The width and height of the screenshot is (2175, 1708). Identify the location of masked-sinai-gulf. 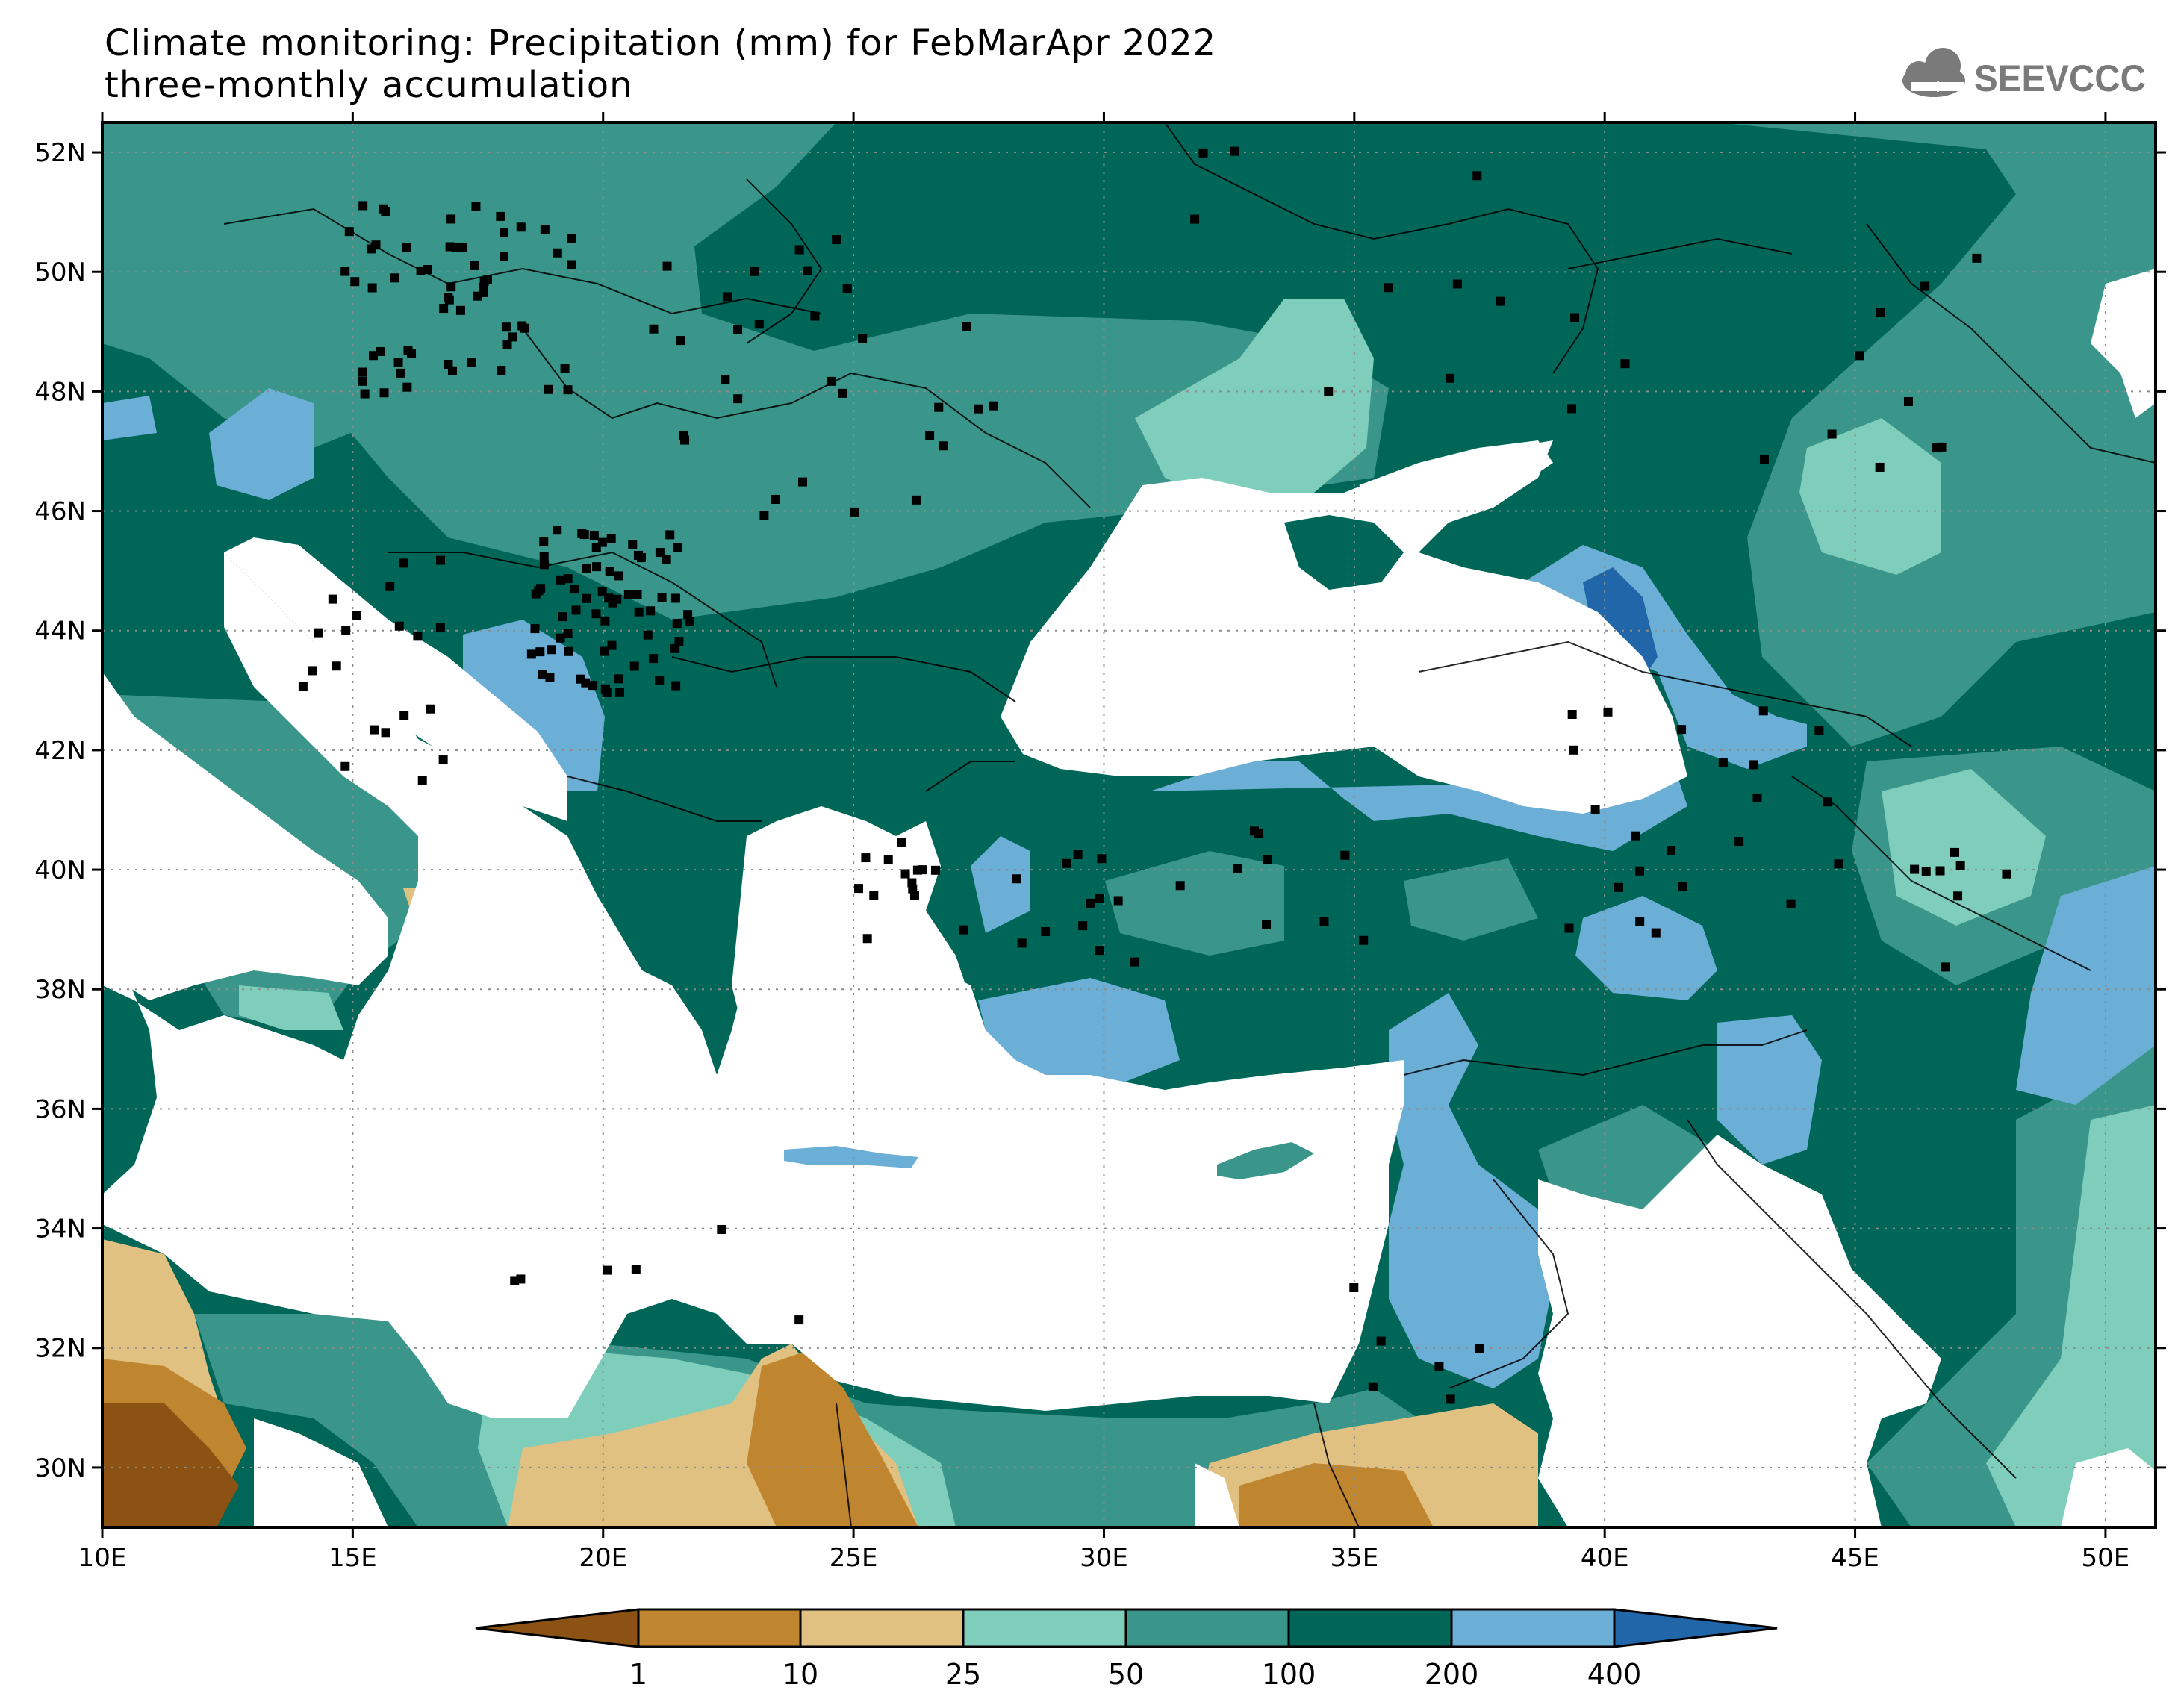
(1217, 1495).